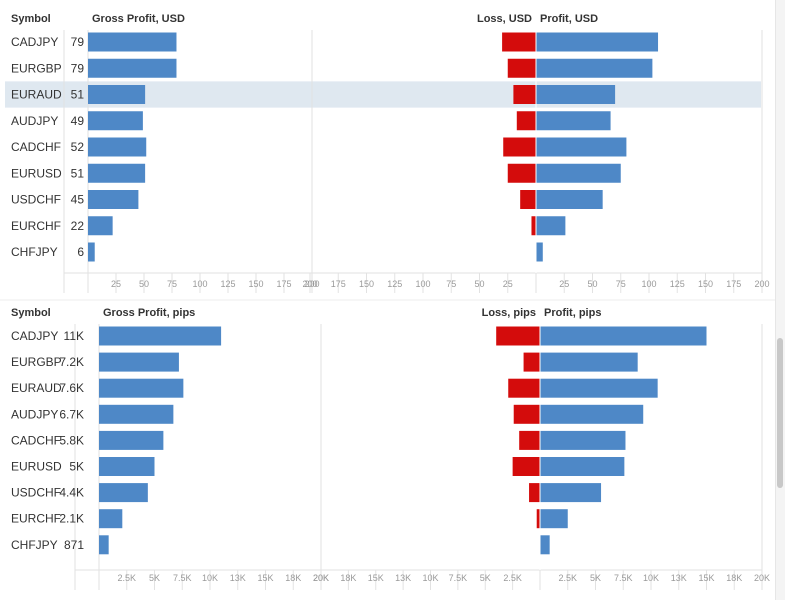 Image resolution: width=785 pixels, height=600 pixels. Describe the element at coordinates (71, 493) in the screenshot. I see `gross-value-label: 4.4K` at that location.